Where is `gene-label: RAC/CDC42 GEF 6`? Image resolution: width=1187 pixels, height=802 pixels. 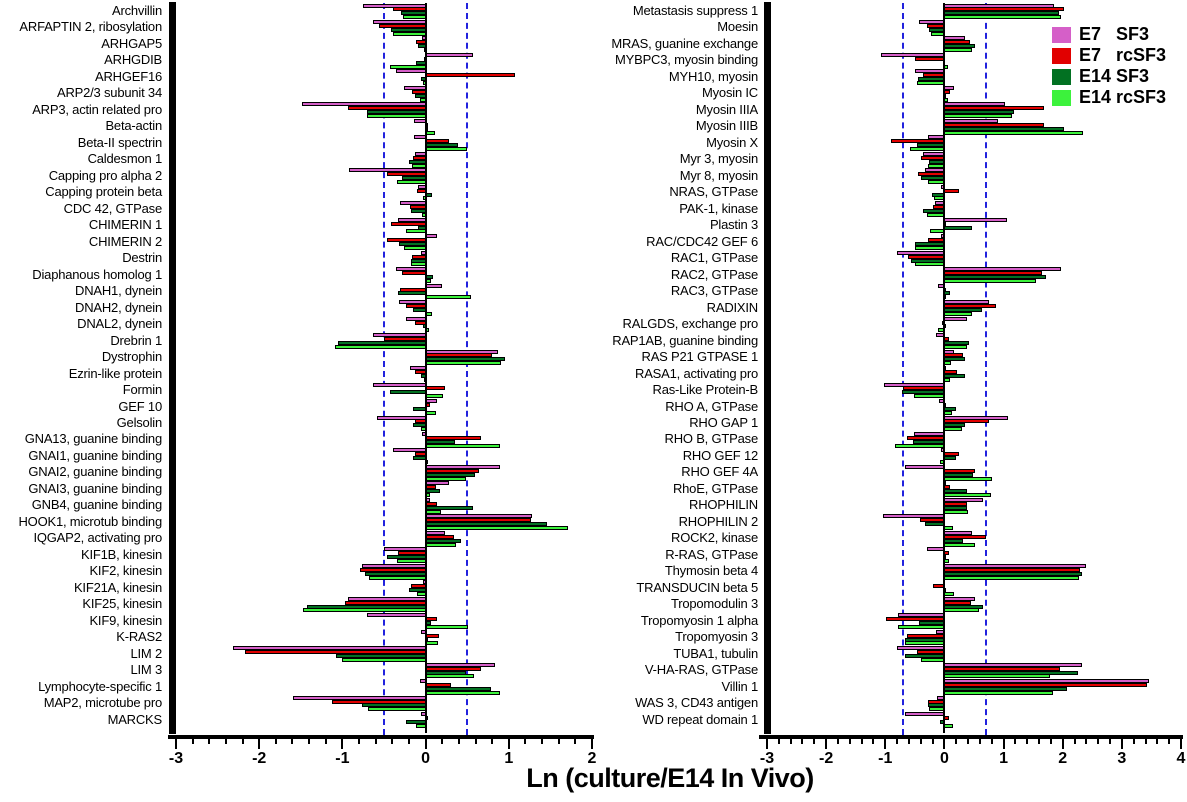 gene-label: RAC/CDC42 GEF 6 is located at coordinates (702, 241).